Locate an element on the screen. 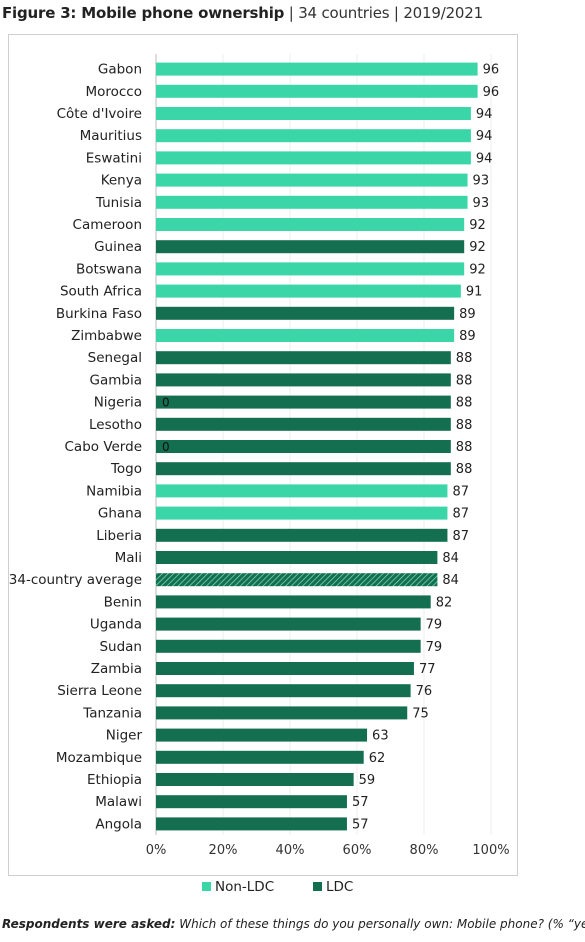 The image size is (585, 942). value-label: 59 is located at coordinates (367, 780).